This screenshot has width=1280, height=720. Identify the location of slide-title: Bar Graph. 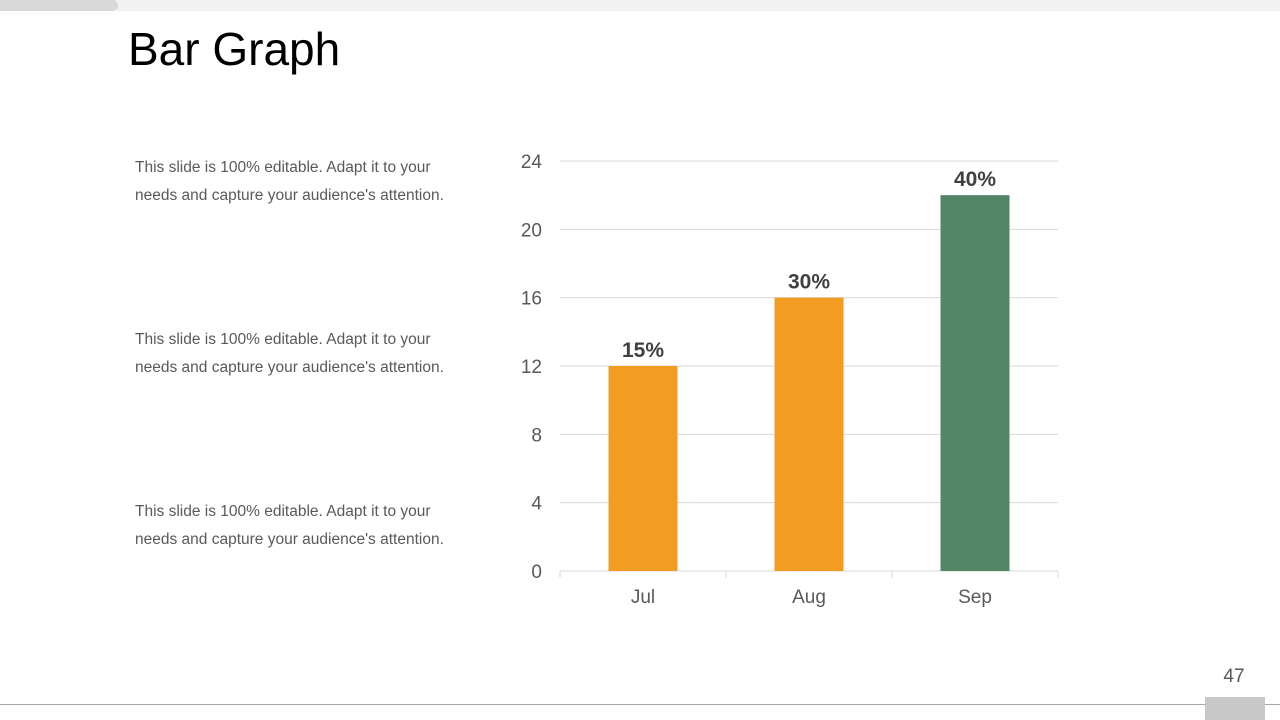
(234, 49).